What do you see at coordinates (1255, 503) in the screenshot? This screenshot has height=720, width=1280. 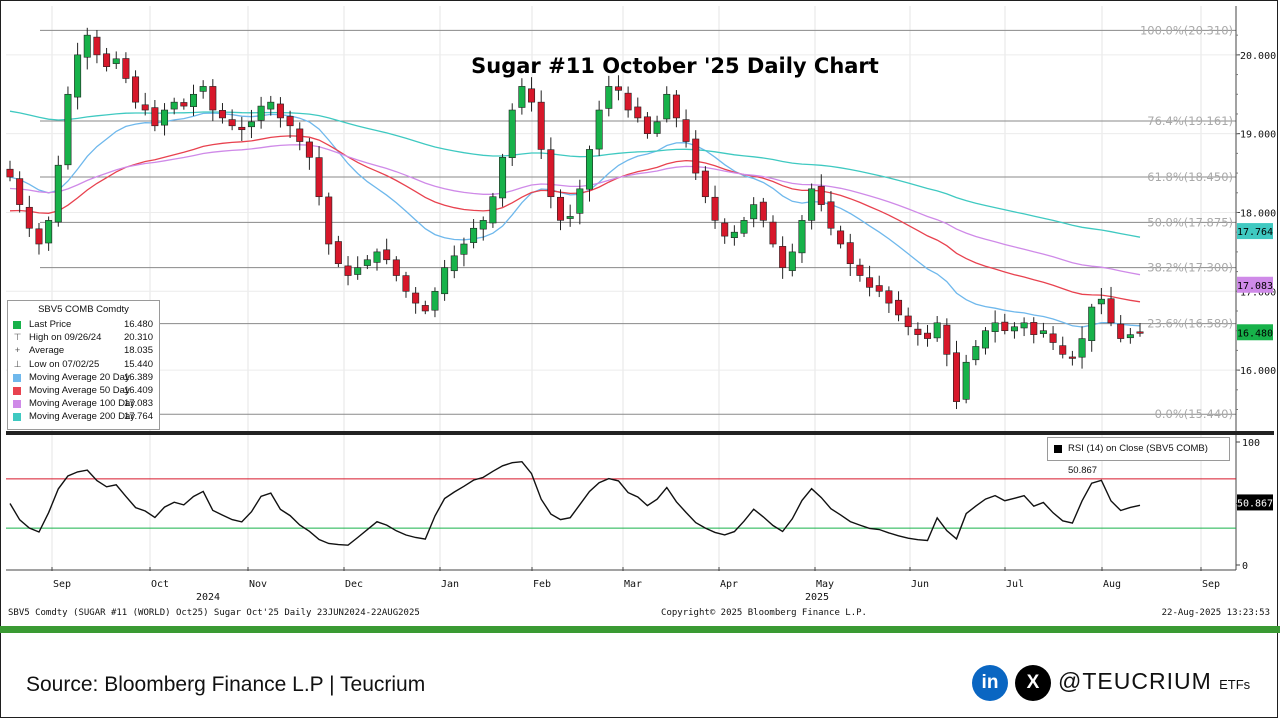 I see `axis-flag-label: 50.867` at bounding box center [1255, 503].